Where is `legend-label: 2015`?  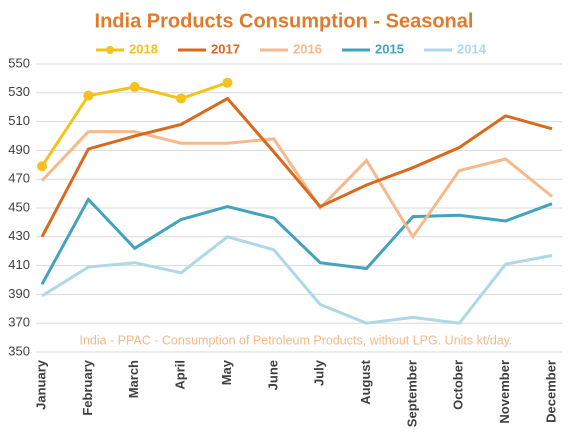
legend-label: 2015 is located at coordinates (389, 48).